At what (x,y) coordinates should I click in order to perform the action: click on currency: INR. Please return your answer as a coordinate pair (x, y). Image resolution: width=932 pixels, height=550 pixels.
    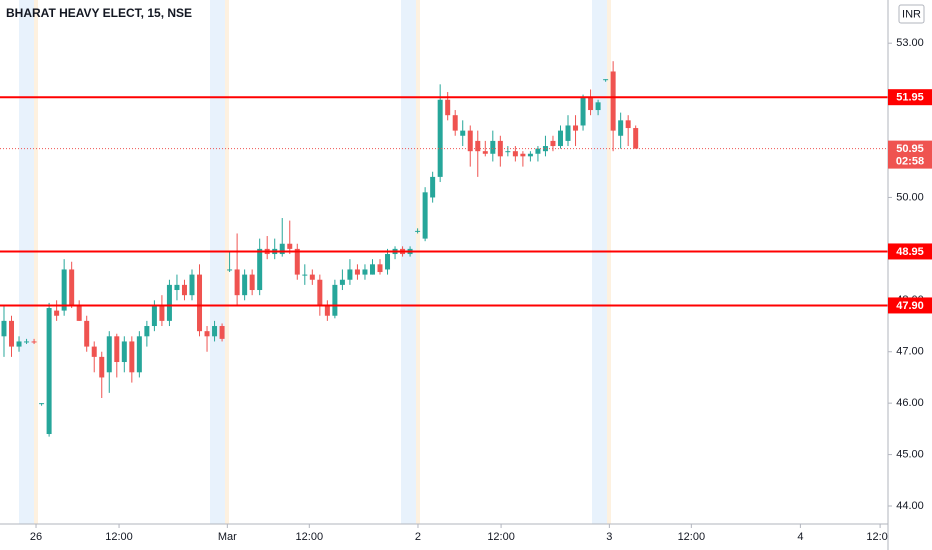
    Looking at the image, I should click on (911, 14).